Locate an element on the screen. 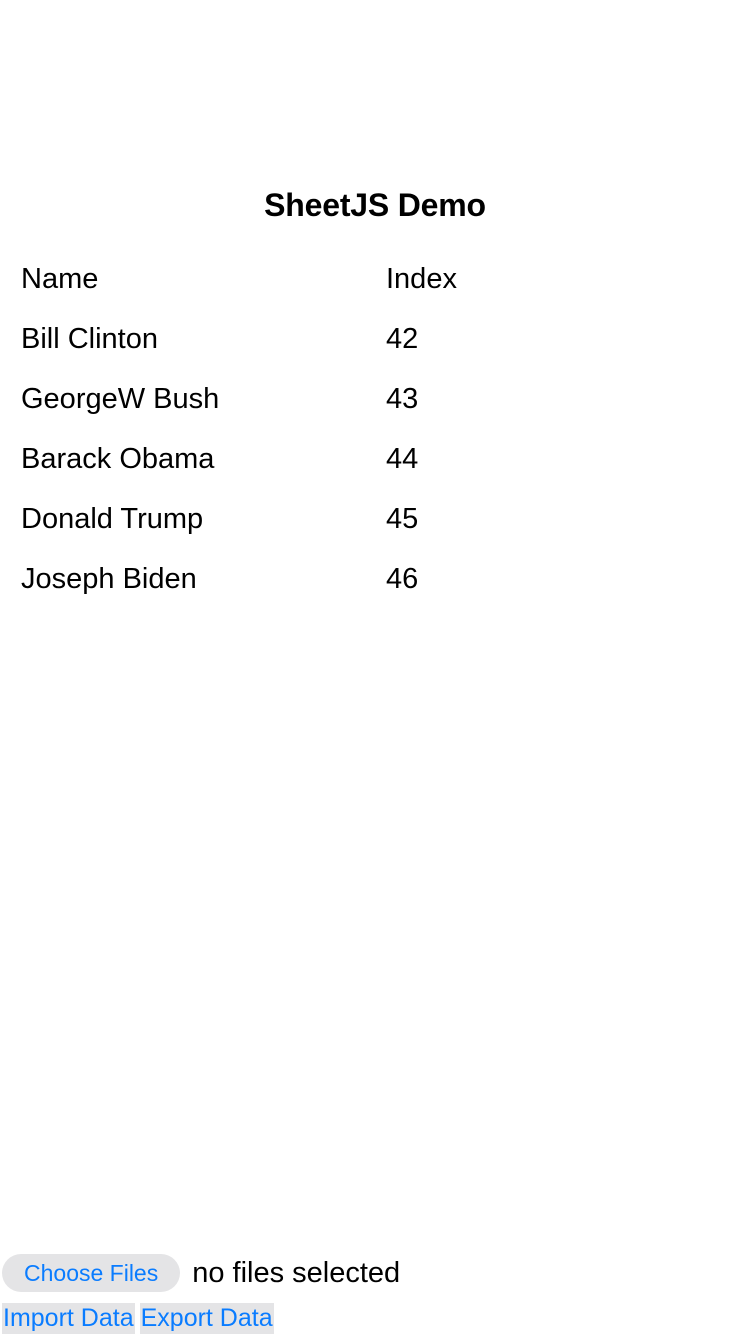  table-row: Donald Trump 45 is located at coordinates (371, 519).